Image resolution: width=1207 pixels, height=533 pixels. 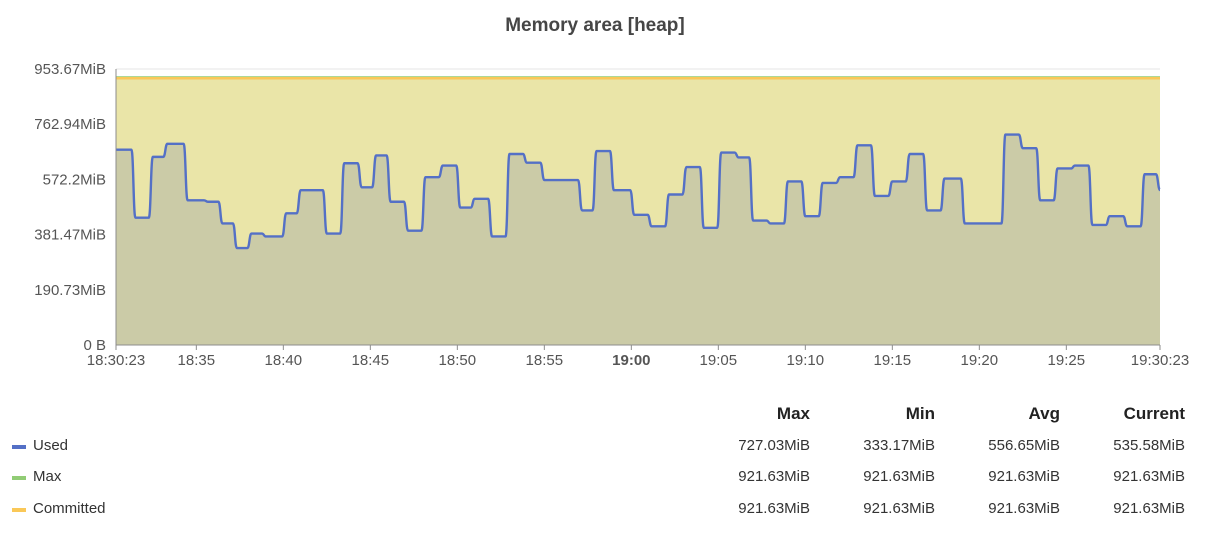 I want to click on y-tick-label: 381.47MiB, so click(x=70, y=235).